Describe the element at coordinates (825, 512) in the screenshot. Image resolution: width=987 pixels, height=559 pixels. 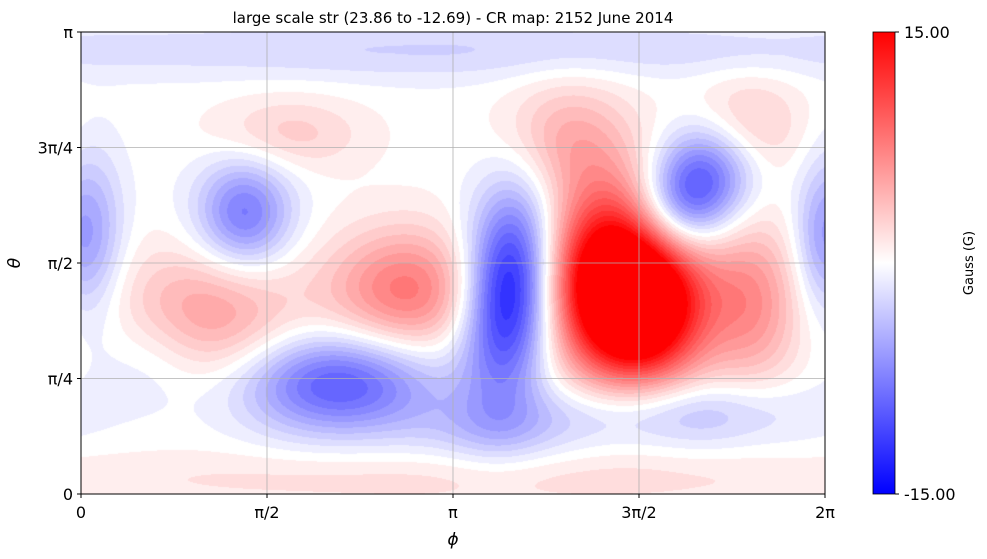
I see `x-tick-label: 2π` at that location.